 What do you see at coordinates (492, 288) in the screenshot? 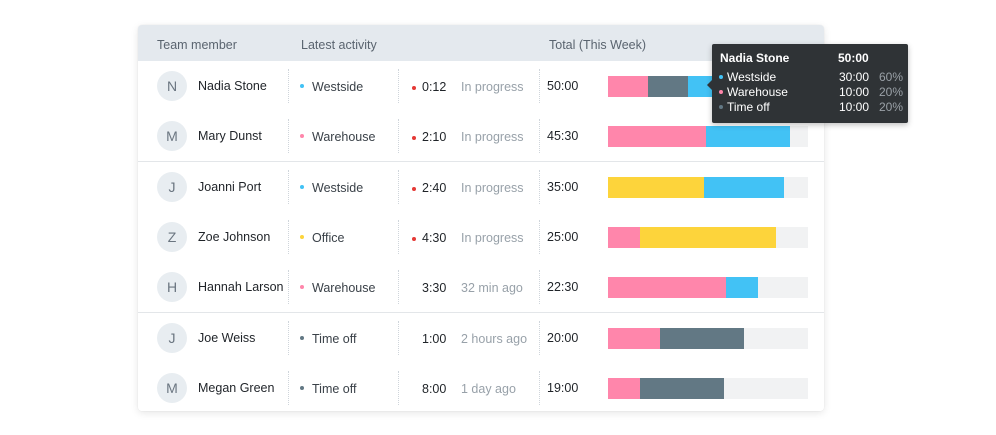
I see `activity-status: 32 min ago` at bounding box center [492, 288].